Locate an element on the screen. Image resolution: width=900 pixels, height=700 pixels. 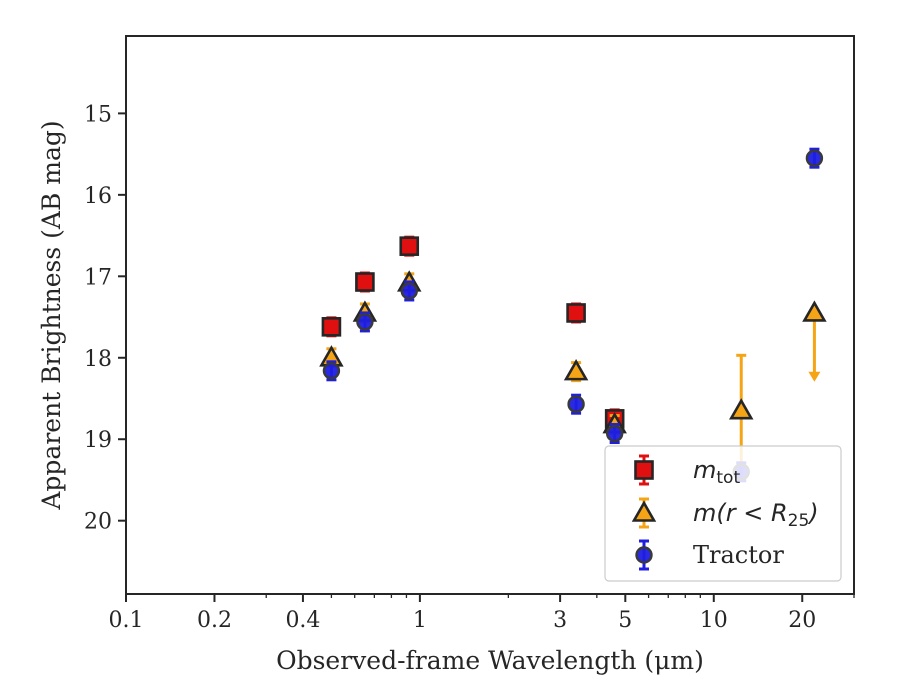
x-tick-label: 1 is located at coordinates (420, 620).